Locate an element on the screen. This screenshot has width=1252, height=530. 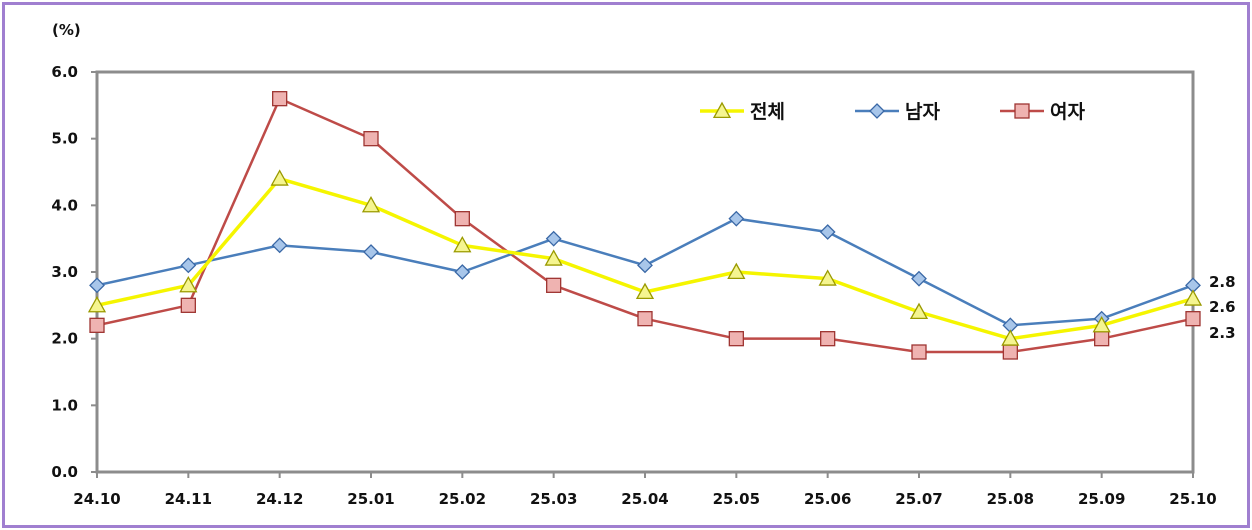
legend: 전체 남자 여자 is located at coordinates (892, 112).